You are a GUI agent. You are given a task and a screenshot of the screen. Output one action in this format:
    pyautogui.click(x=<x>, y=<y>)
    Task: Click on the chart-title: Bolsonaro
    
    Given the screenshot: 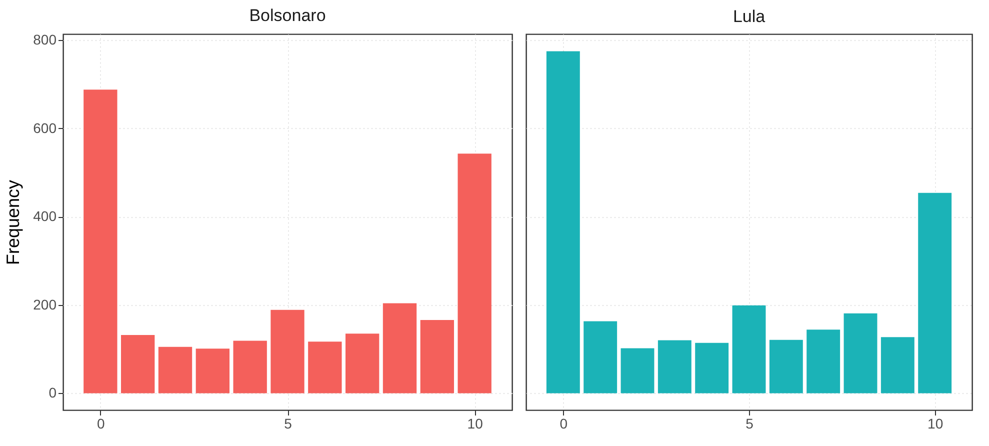 What is the action you would take?
    pyautogui.click(x=287, y=16)
    